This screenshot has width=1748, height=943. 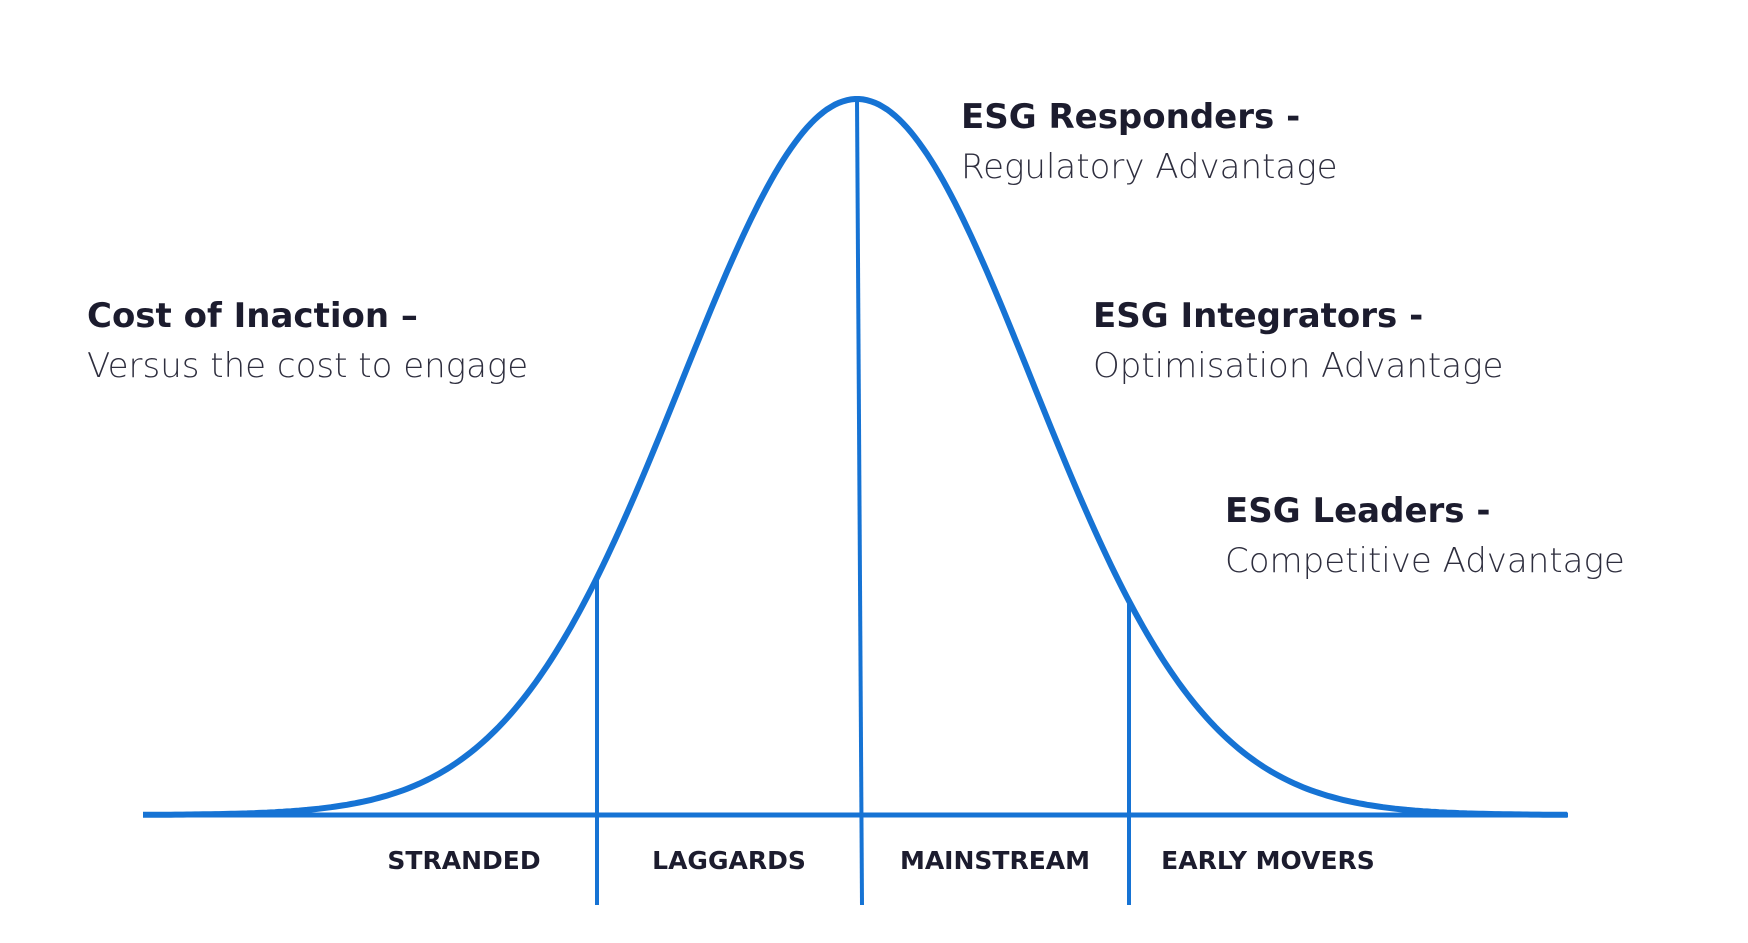 I want to click on divider, so click(x=859, y=502).